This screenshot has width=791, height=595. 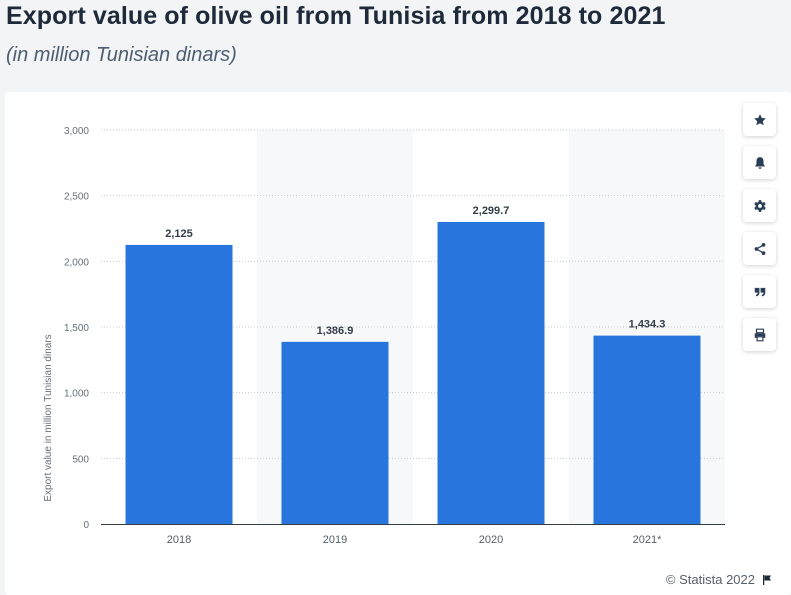 What do you see at coordinates (76, 131) in the screenshot?
I see `y-tick-label: 3,000` at bounding box center [76, 131].